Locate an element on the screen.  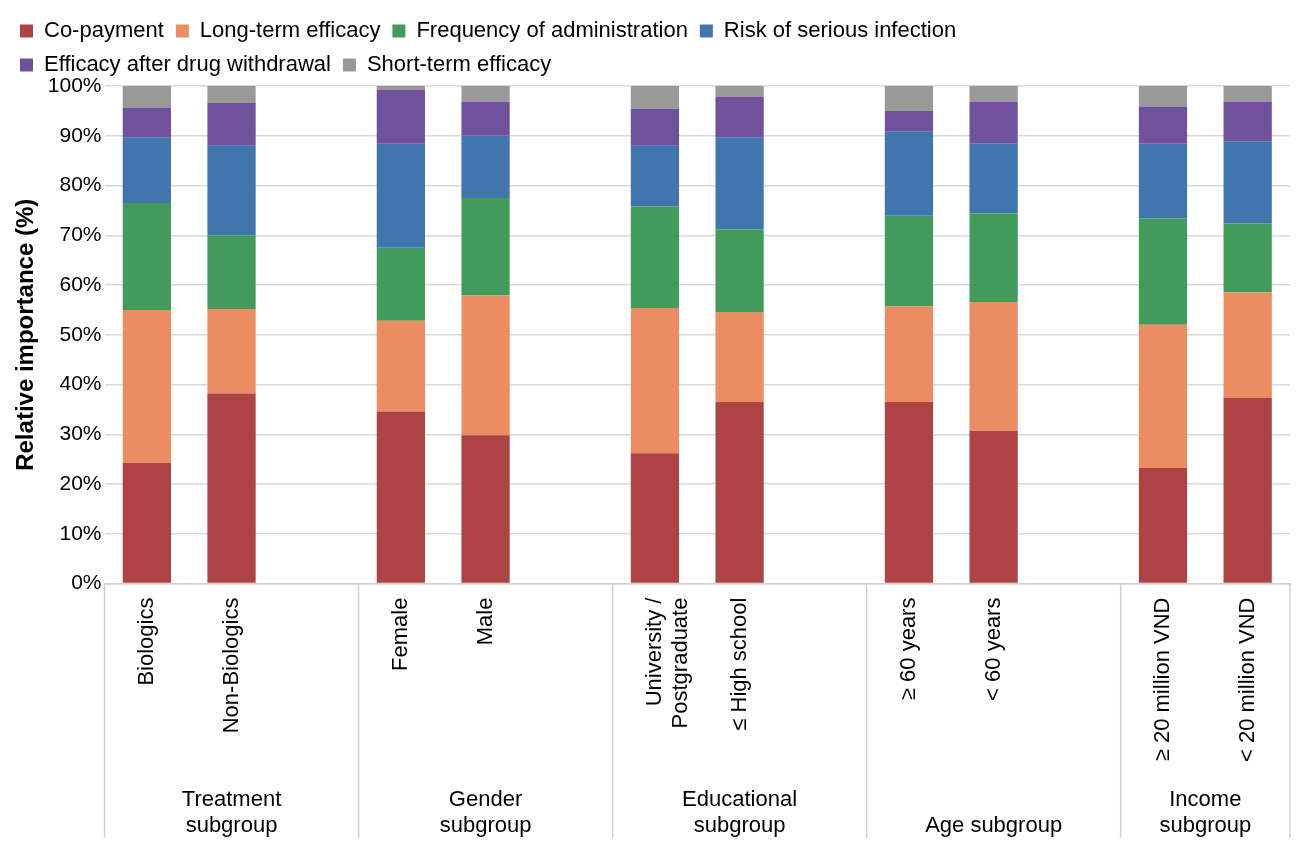
y-tick-label: 80% is located at coordinates (80, 184).